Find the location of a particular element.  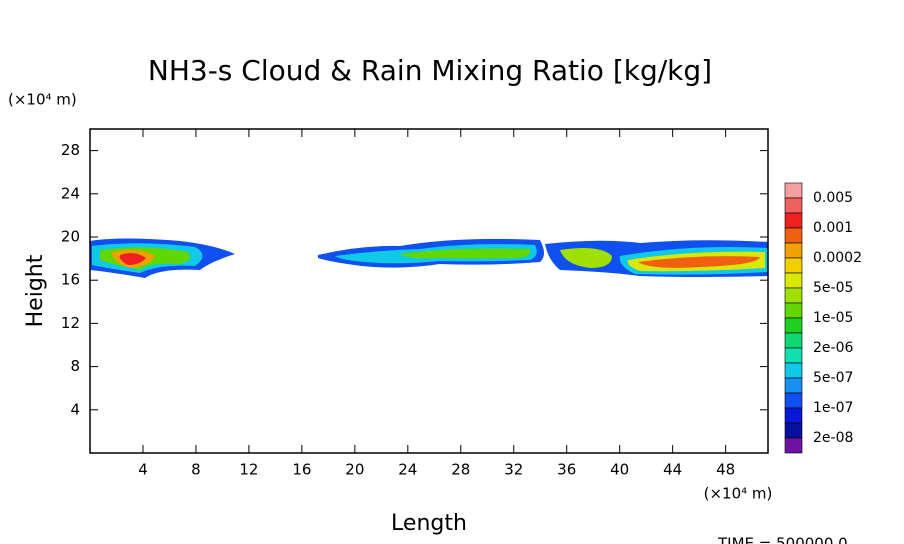

x-tick-label: 32 is located at coordinates (513, 470).